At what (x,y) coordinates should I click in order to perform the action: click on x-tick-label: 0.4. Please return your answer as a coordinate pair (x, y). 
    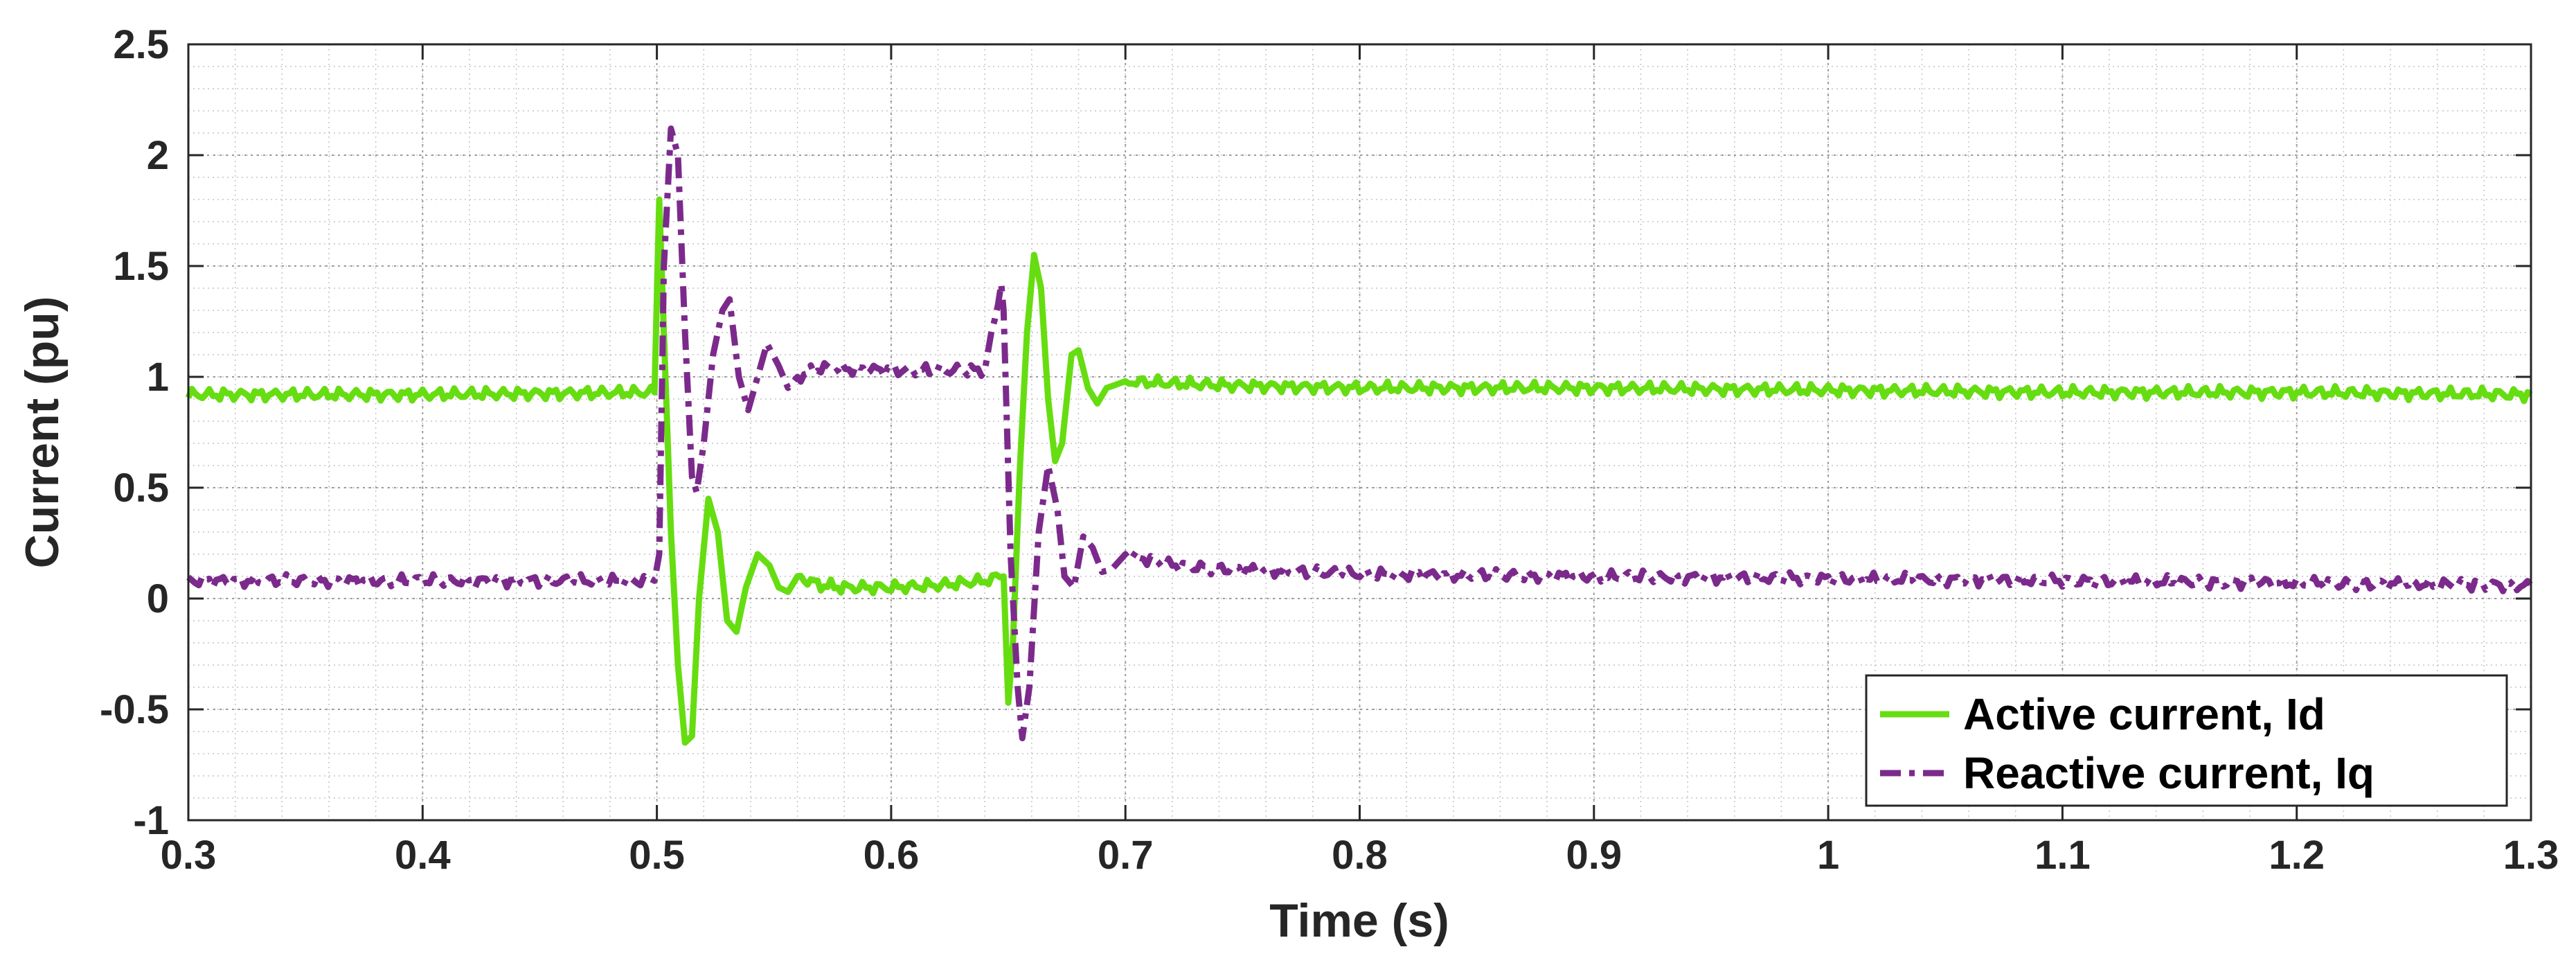
    Looking at the image, I should click on (423, 855).